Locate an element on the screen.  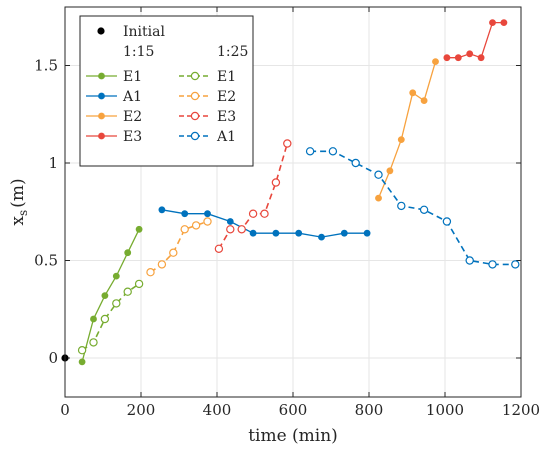
y-axis-label-subscript: s is located at coordinates (23, 213).